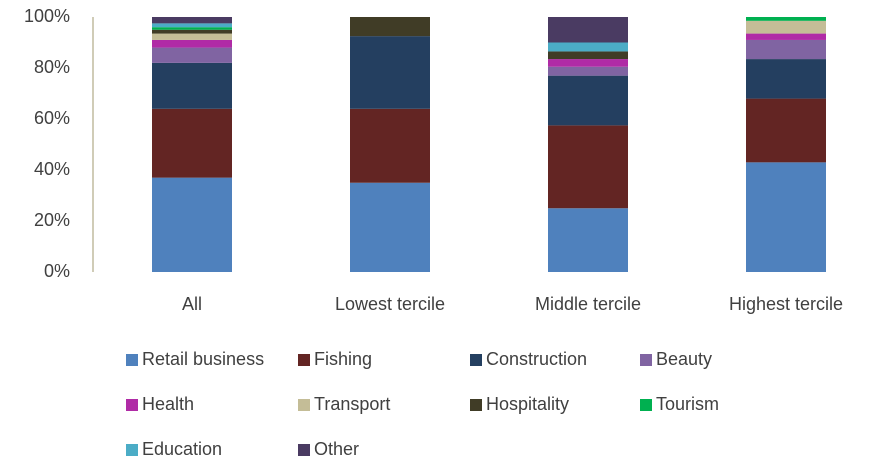 This screenshot has height=462, width=896. I want to click on legend-label: Hospitality, so click(527, 404).